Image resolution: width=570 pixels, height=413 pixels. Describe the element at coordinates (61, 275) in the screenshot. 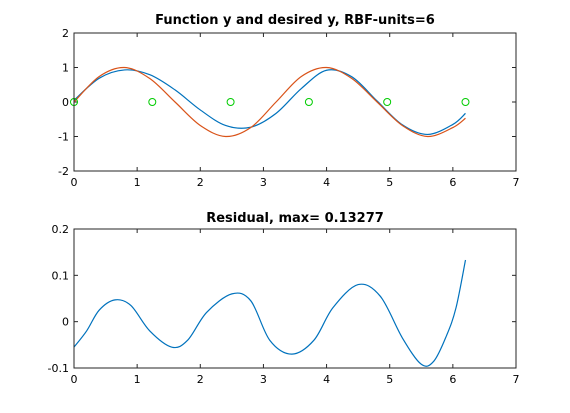

I see `y-tick-label: 0.1` at that location.